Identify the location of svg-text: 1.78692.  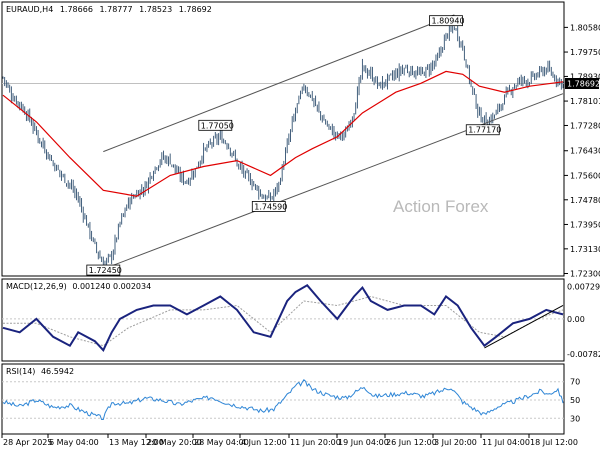
(583, 84).